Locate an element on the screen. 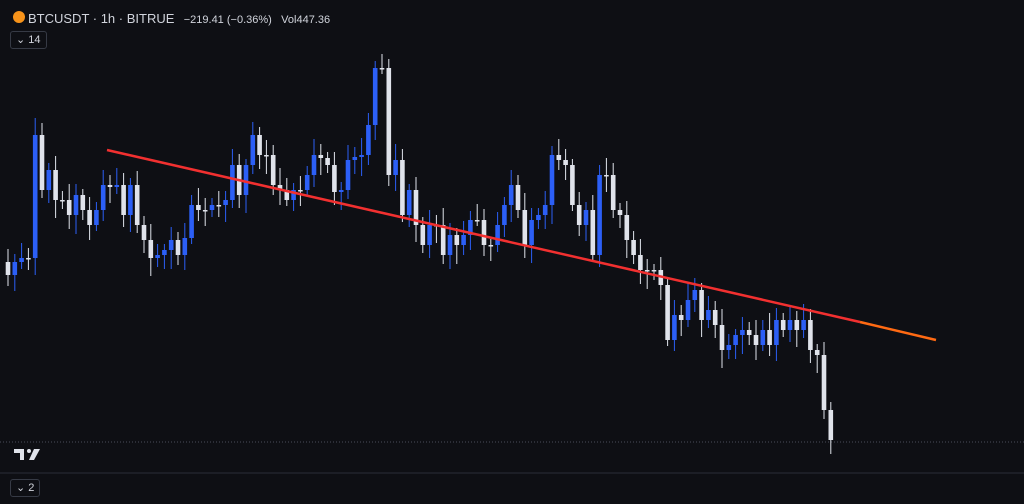 The width and height of the screenshot is (1024, 504). trend-line-extension is located at coordinates (898, 331).